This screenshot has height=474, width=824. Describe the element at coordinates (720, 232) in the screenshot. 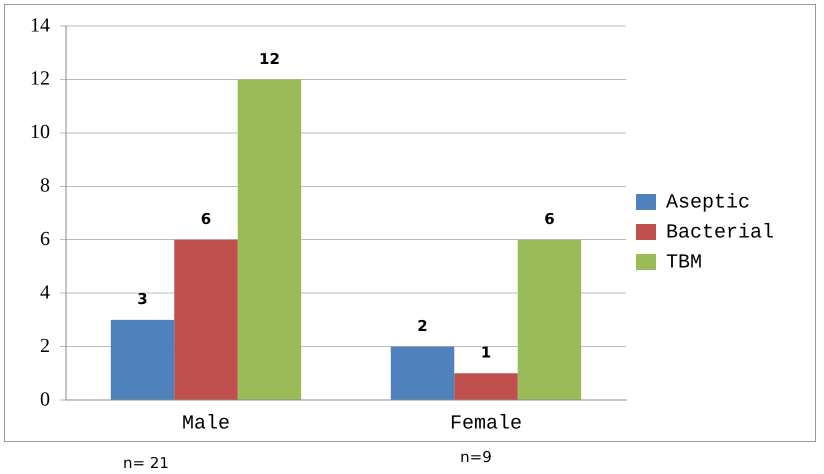

I see `legend-label: Bacterial` at that location.